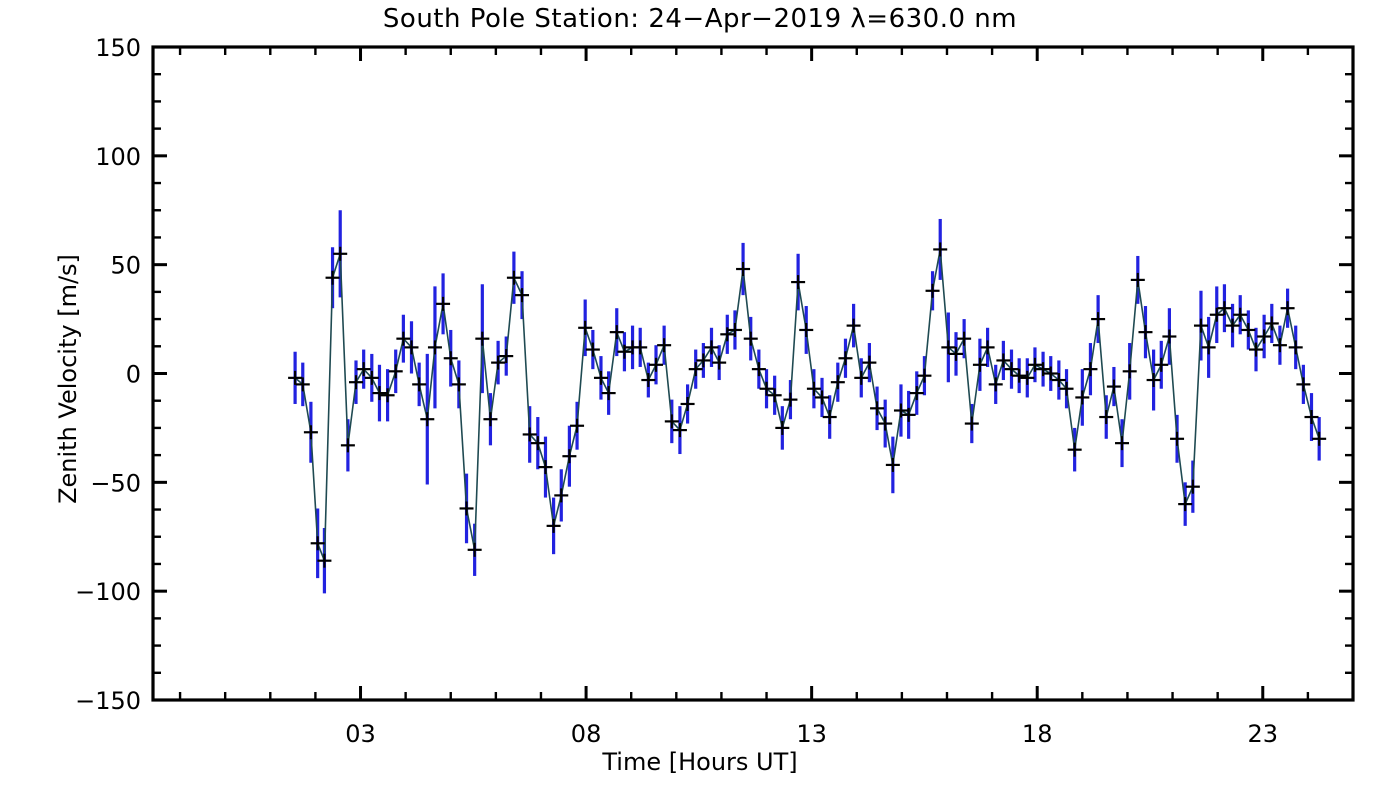 The height and width of the screenshot is (800, 1400). Describe the element at coordinates (360, 734) in the screenshot. I see `x-tick-label: 03` at that location.